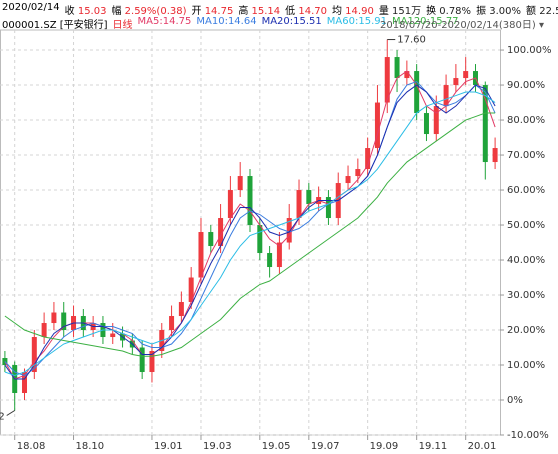  Describe the element at coordinates (276, 446) in the screenshot. I see `x-tick-label: 19.05` at that location.